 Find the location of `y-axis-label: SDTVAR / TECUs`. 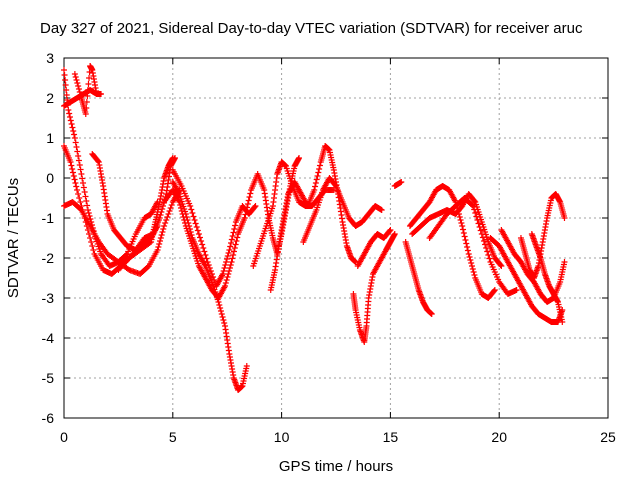

y-axis-label: SDTVAR / TECUs is located at coordinates (13, 238).